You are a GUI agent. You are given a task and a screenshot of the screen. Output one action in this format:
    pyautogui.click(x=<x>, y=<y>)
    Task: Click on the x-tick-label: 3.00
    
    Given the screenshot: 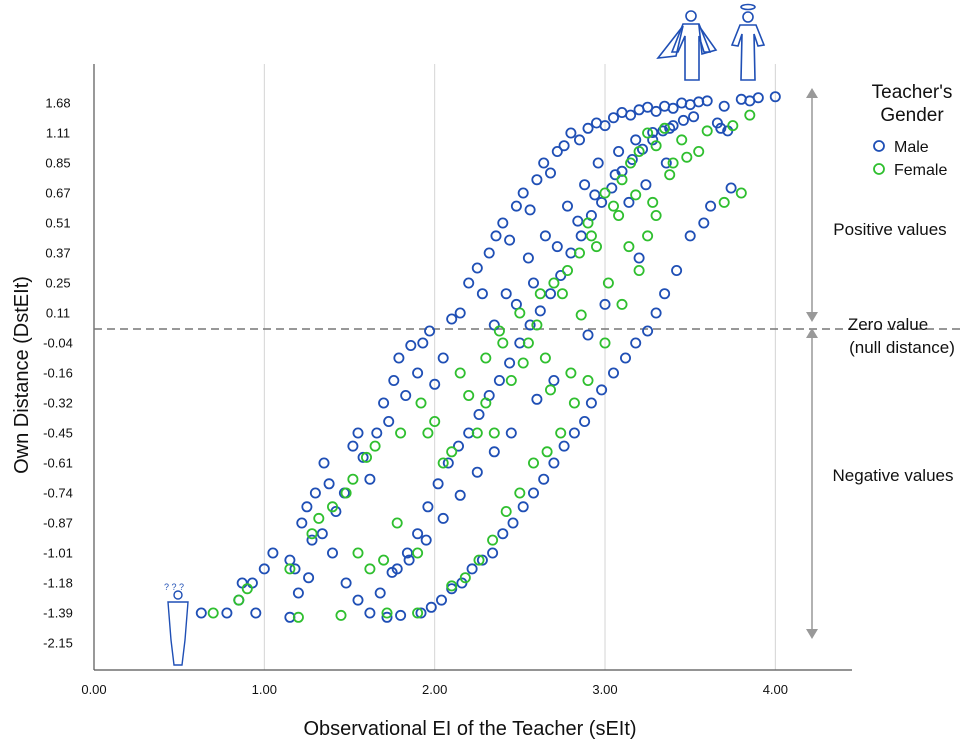 What is the action you would take?
    pyautogui.click(x=604, y=689)
    